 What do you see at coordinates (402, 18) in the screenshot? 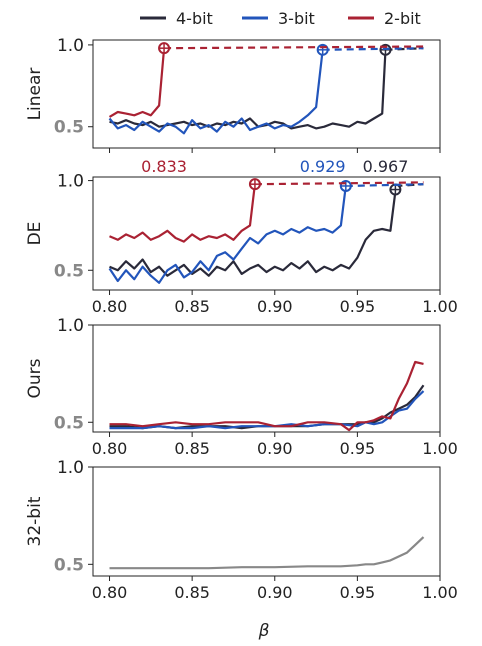
I see `legend-label: 2-bit` at bounding box center [402, 18].